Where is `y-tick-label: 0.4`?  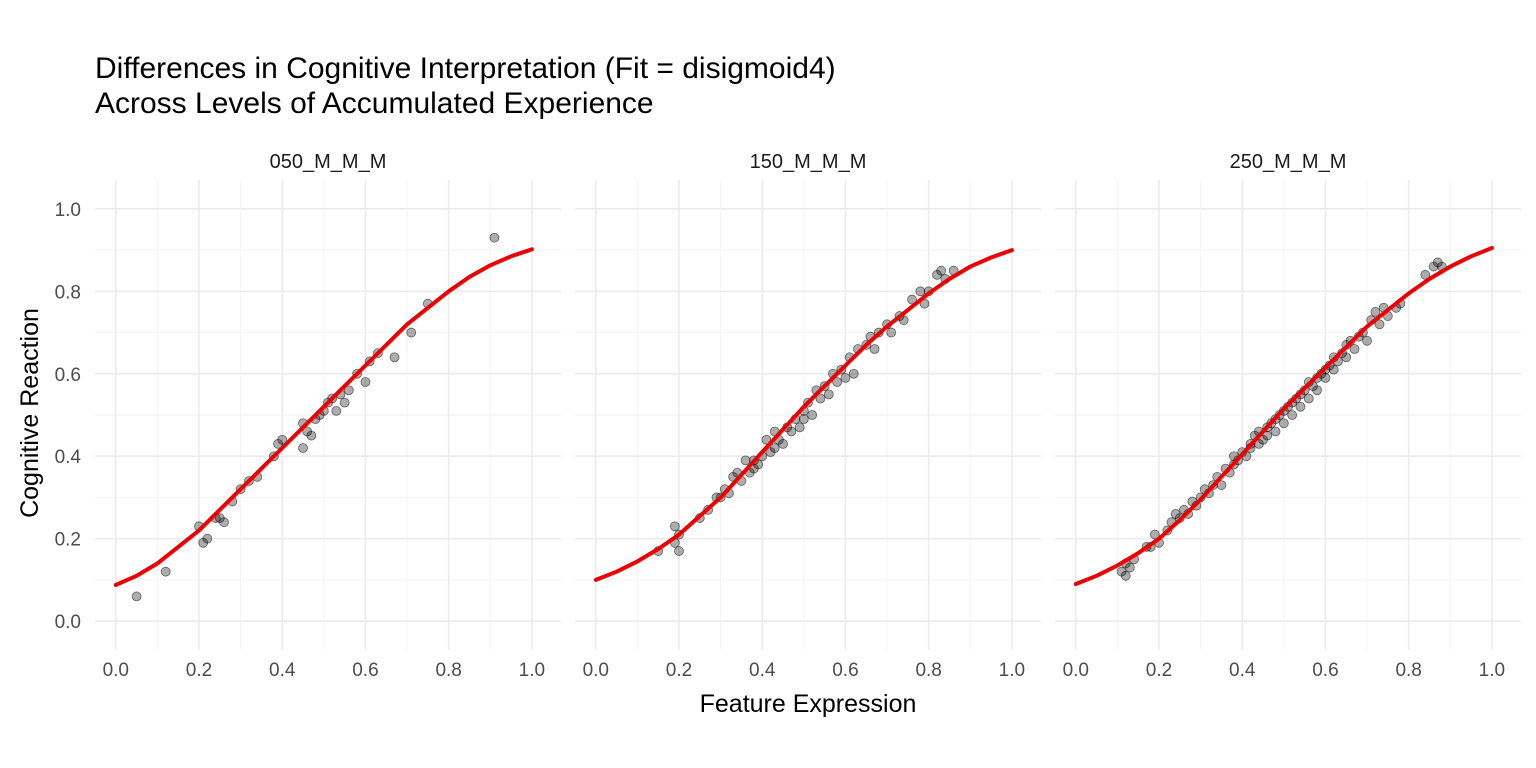
y-tick-label: 0.4 is located at coordinates (68, 457).